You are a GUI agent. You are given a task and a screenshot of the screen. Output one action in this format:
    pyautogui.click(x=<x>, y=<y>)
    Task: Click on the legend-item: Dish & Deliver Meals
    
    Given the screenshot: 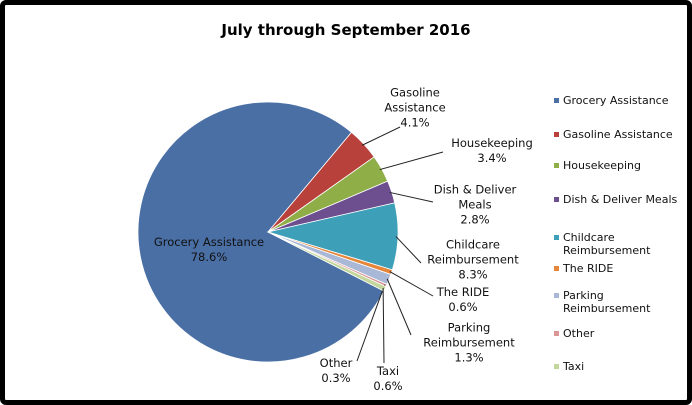 What is the action you would take?
    pyautogui.click(x=620, y=199)
    